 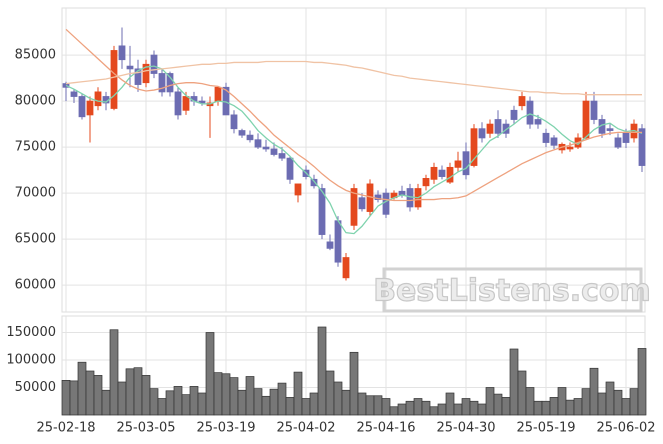 What do you see at coordinates (545, 428) in the screenshot?
I see `x-tick-label: 25-05-19` at bounding box center [545, 428].